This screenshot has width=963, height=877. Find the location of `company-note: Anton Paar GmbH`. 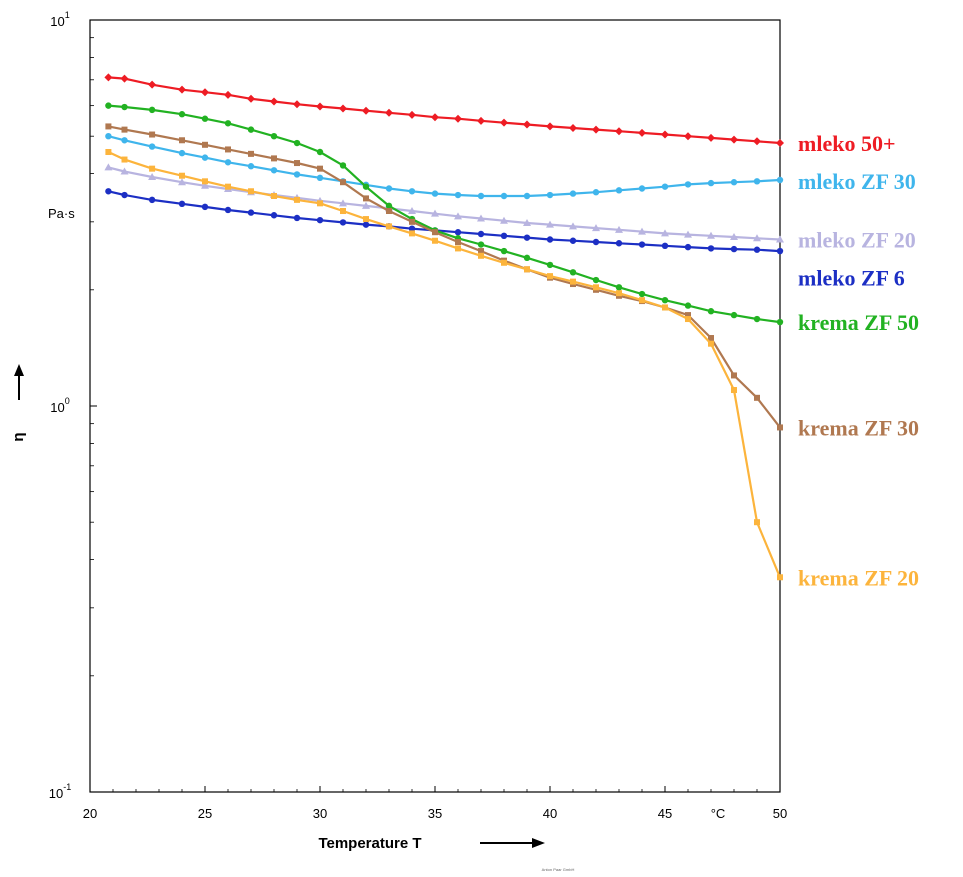

company-note: Anton Paar GmbH is located at coordinates (558, 869).